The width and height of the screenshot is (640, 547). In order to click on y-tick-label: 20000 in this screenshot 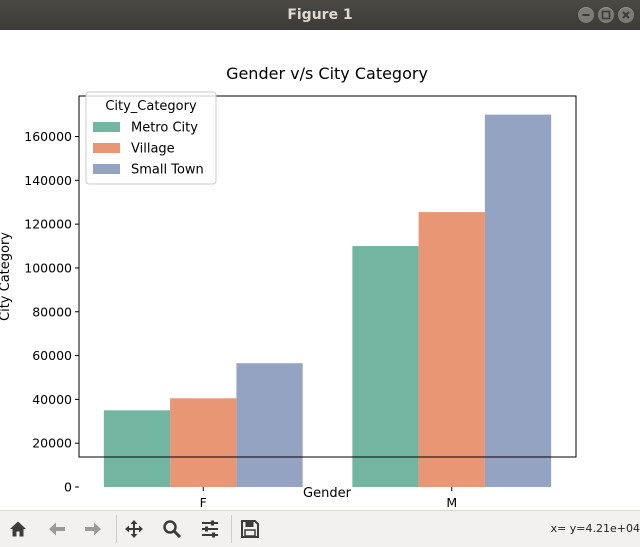, I will do `click(52, 443)`.